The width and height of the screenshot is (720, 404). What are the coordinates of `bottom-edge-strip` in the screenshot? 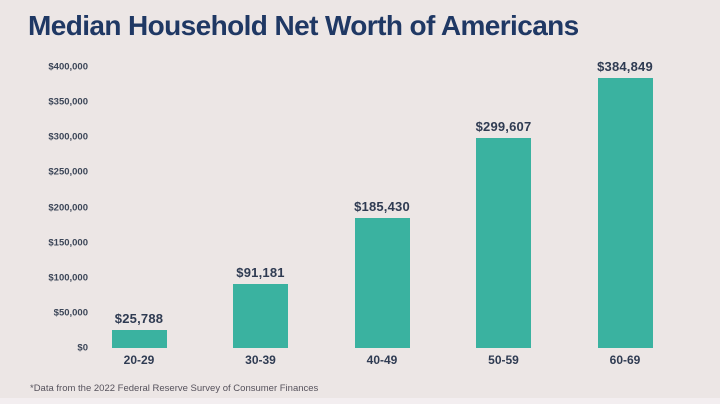 It's located at (360, 401).